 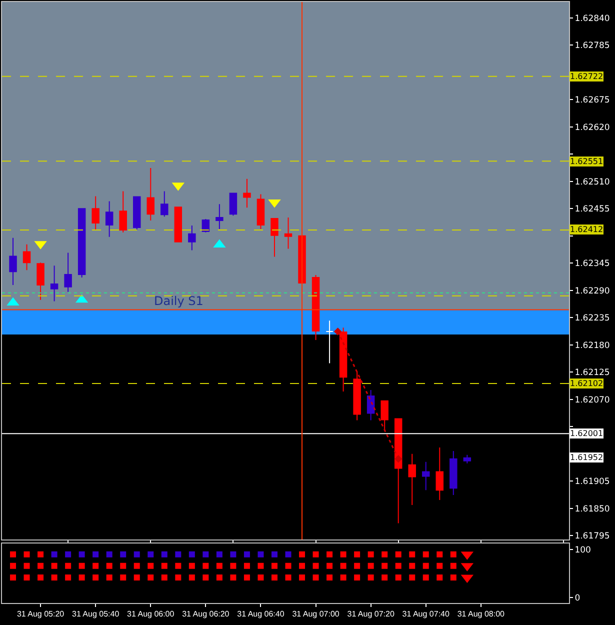 What do you see at coordinates (40, 614) in the screenshot?
I see `x-tick-label: 31 Aug 05:20` at bounding box center [40, 614].